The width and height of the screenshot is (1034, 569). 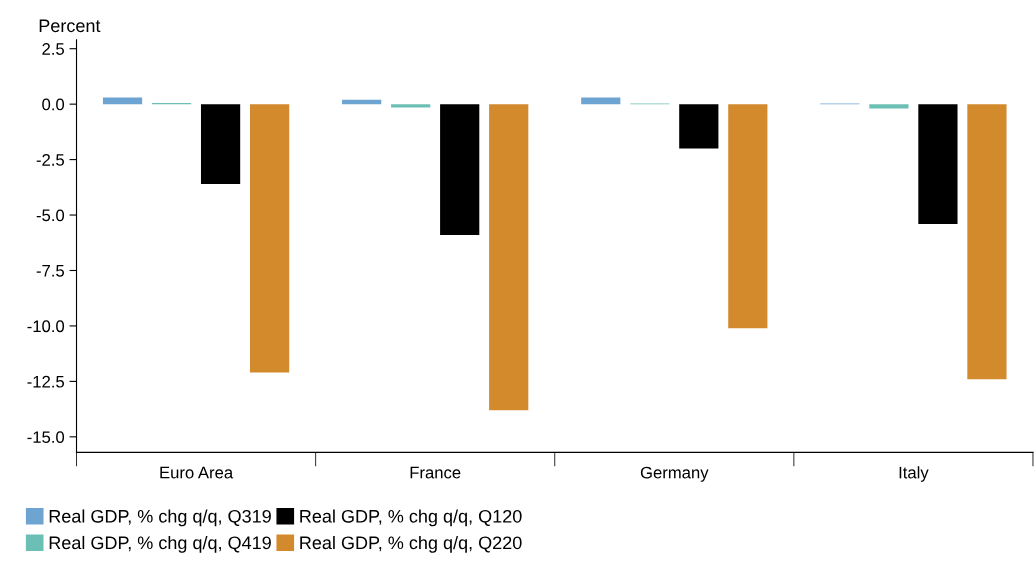 What do you see at coordinates (914, 474) in the screenshot?
I see `x-tick-label: Italy` at bounding box center [914, 474].